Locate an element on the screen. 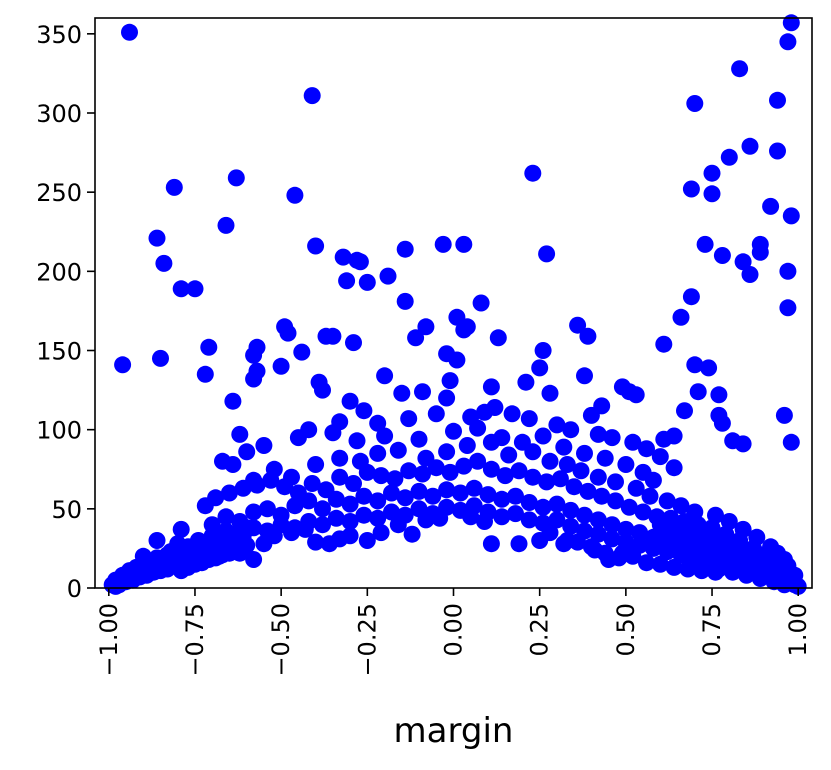 This screenshot has width=831, height=770. x-tick-label: 0.75 is located at coordinates (712, 629).